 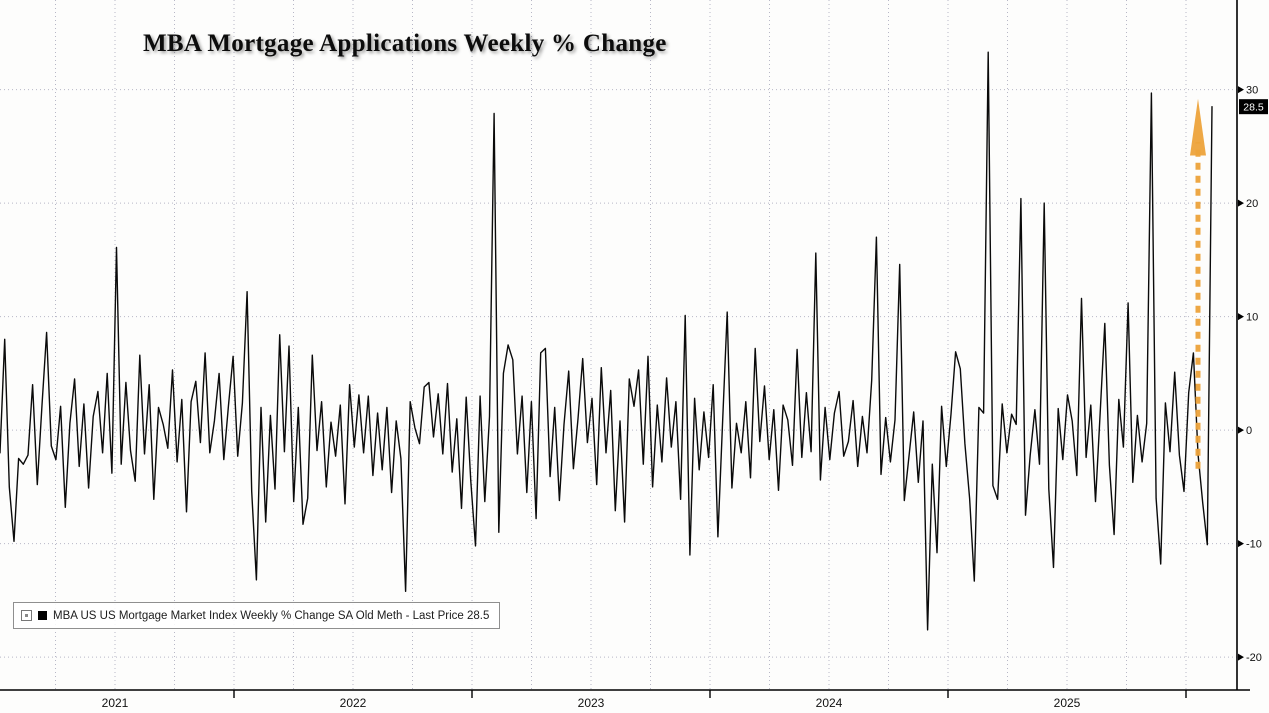 I want to click on x-axis: 2021 2022 2023 2024 2025, so click(x=644, y=700).